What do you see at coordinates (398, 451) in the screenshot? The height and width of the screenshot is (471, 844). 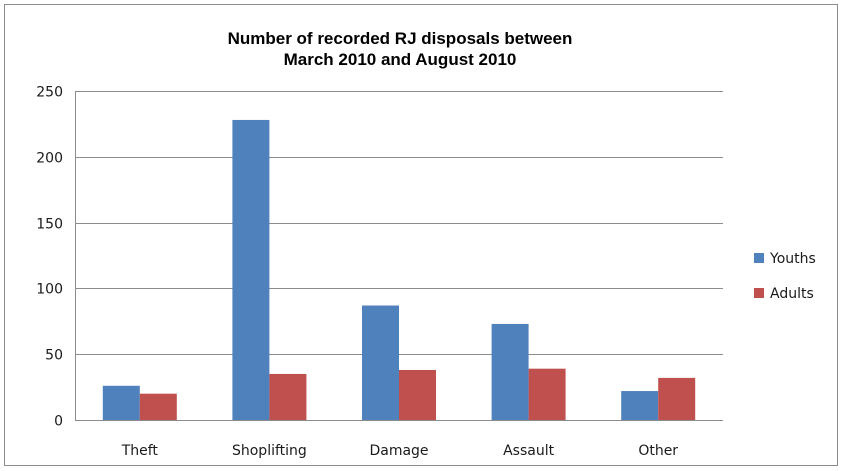 I see `x-tick-label-damage: Damage` at bounding box center [398, 451].